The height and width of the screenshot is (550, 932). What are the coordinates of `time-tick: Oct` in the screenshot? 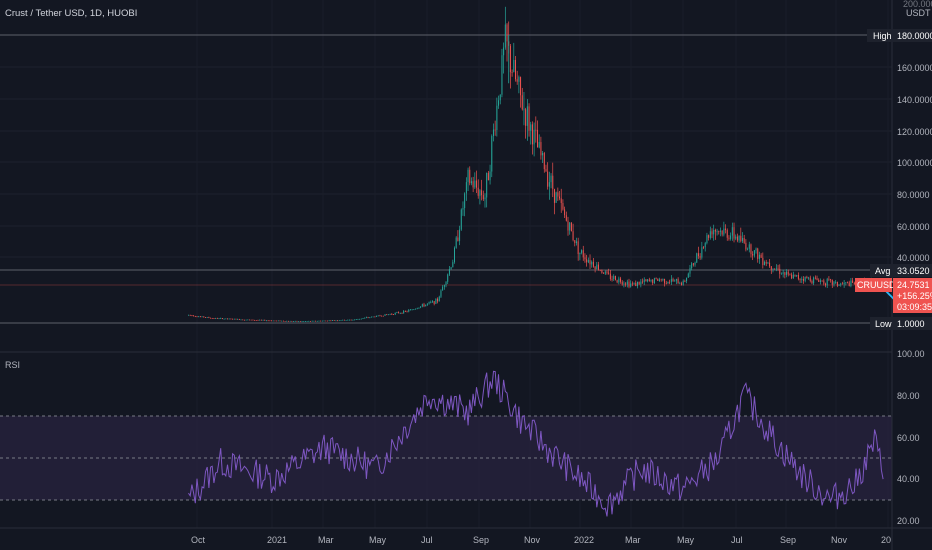 It's located at (198, 540).